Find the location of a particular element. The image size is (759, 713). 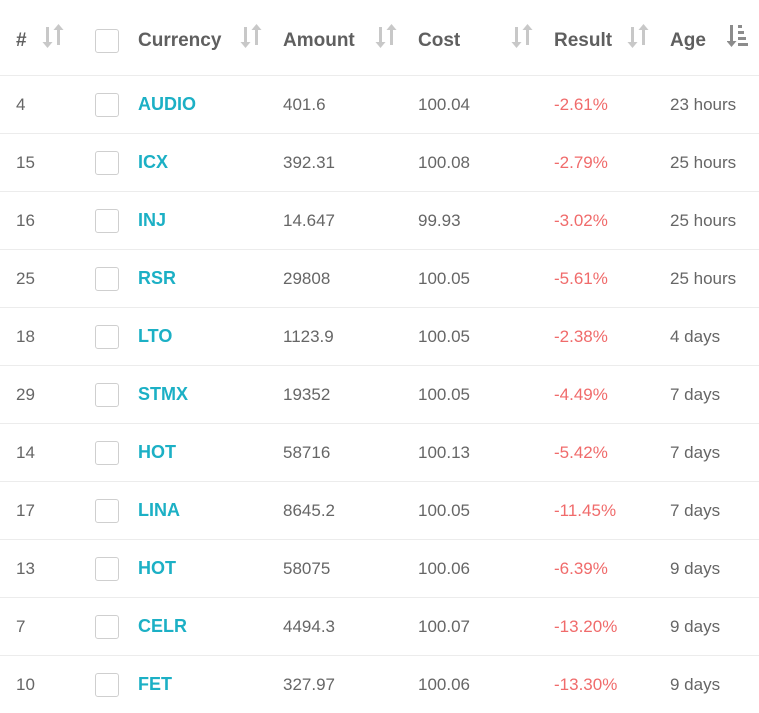

column-header-currency: Currency is located at coordinates (199, 38).